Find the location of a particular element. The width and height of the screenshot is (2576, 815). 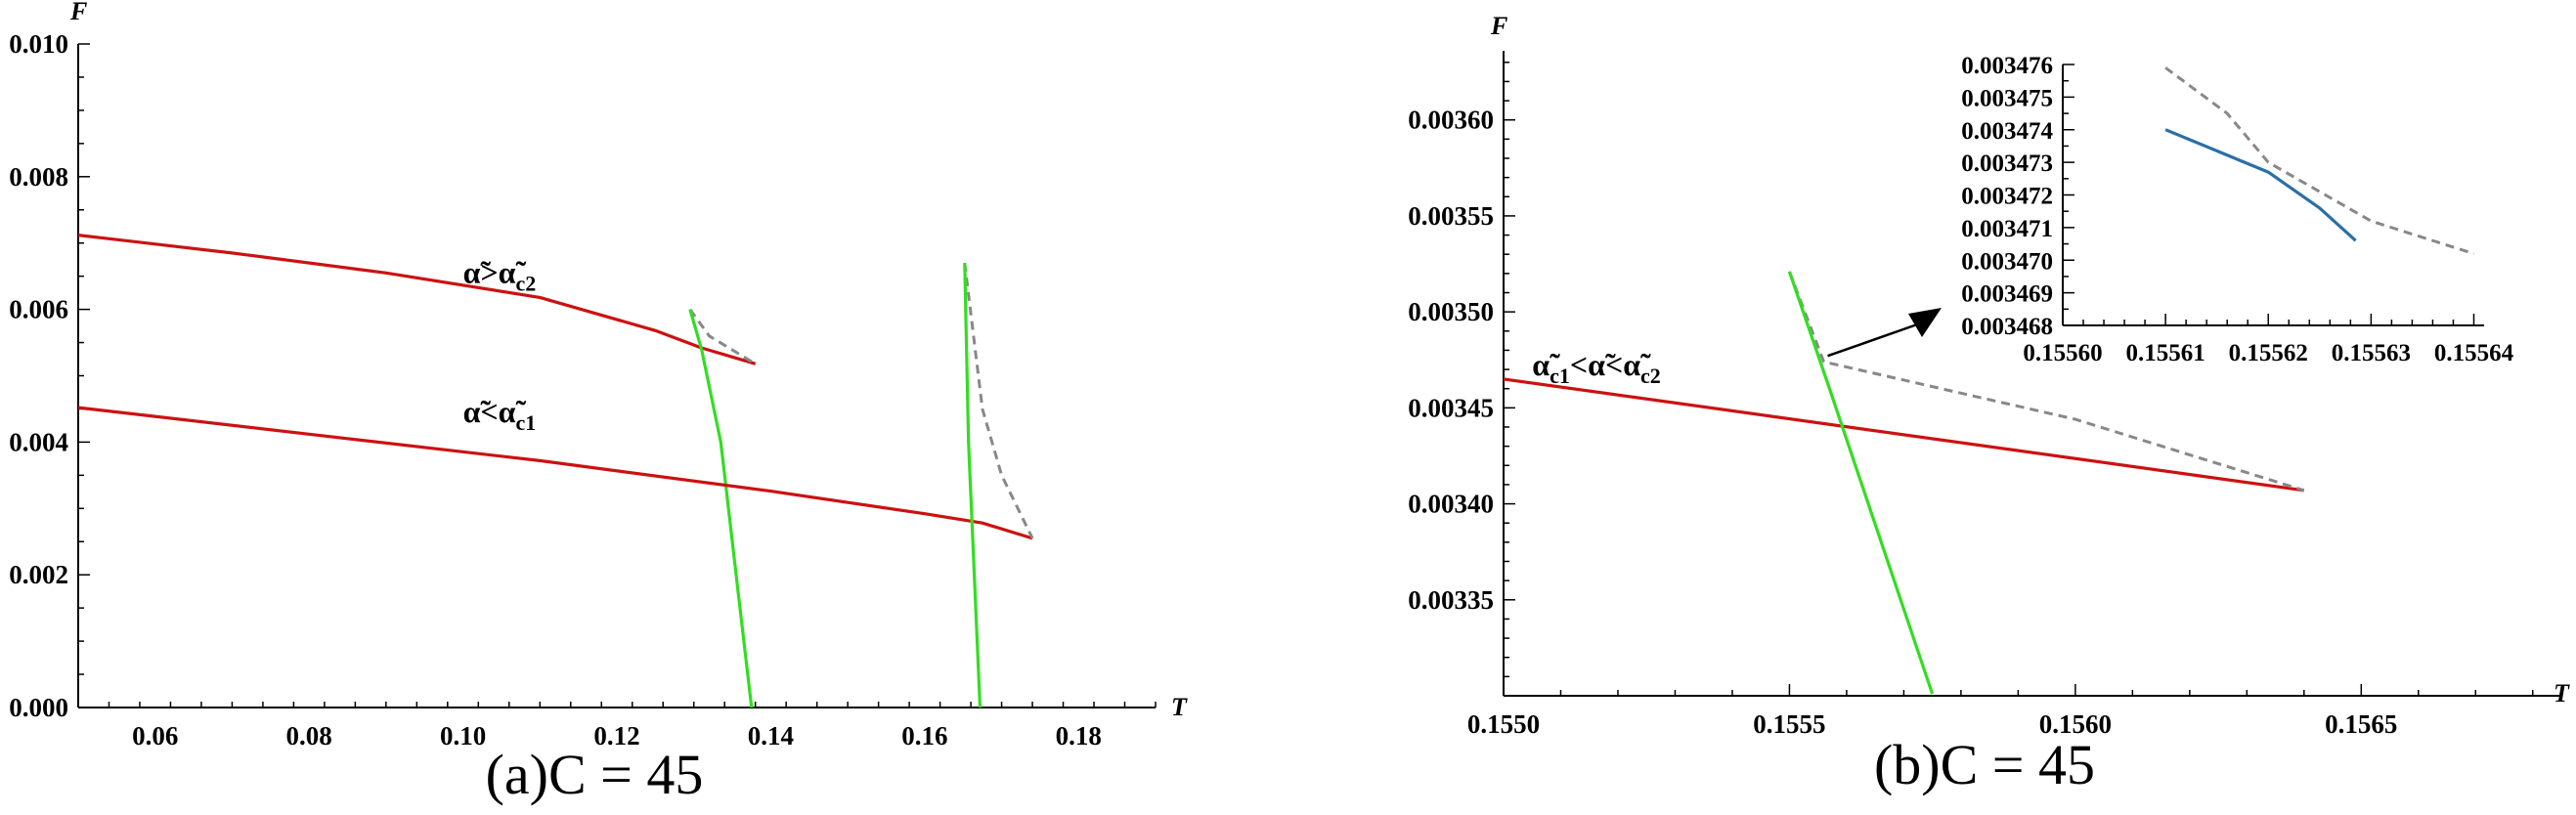

y-tick-label: 0.003470 is located at coordinates (2007, 261).